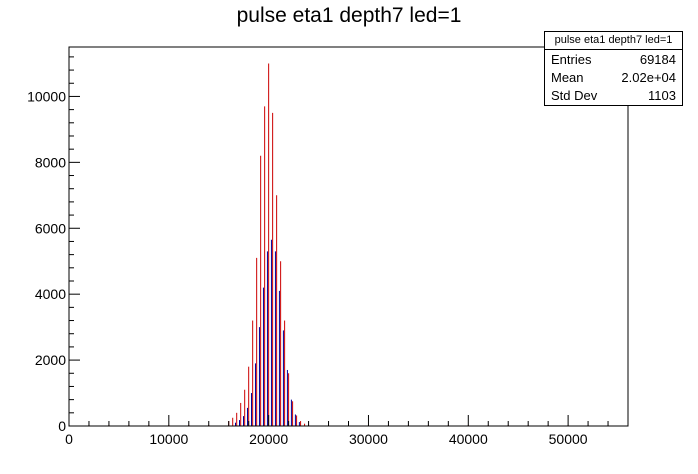  I want to click on stats-label: Mean, so click(567, 77).